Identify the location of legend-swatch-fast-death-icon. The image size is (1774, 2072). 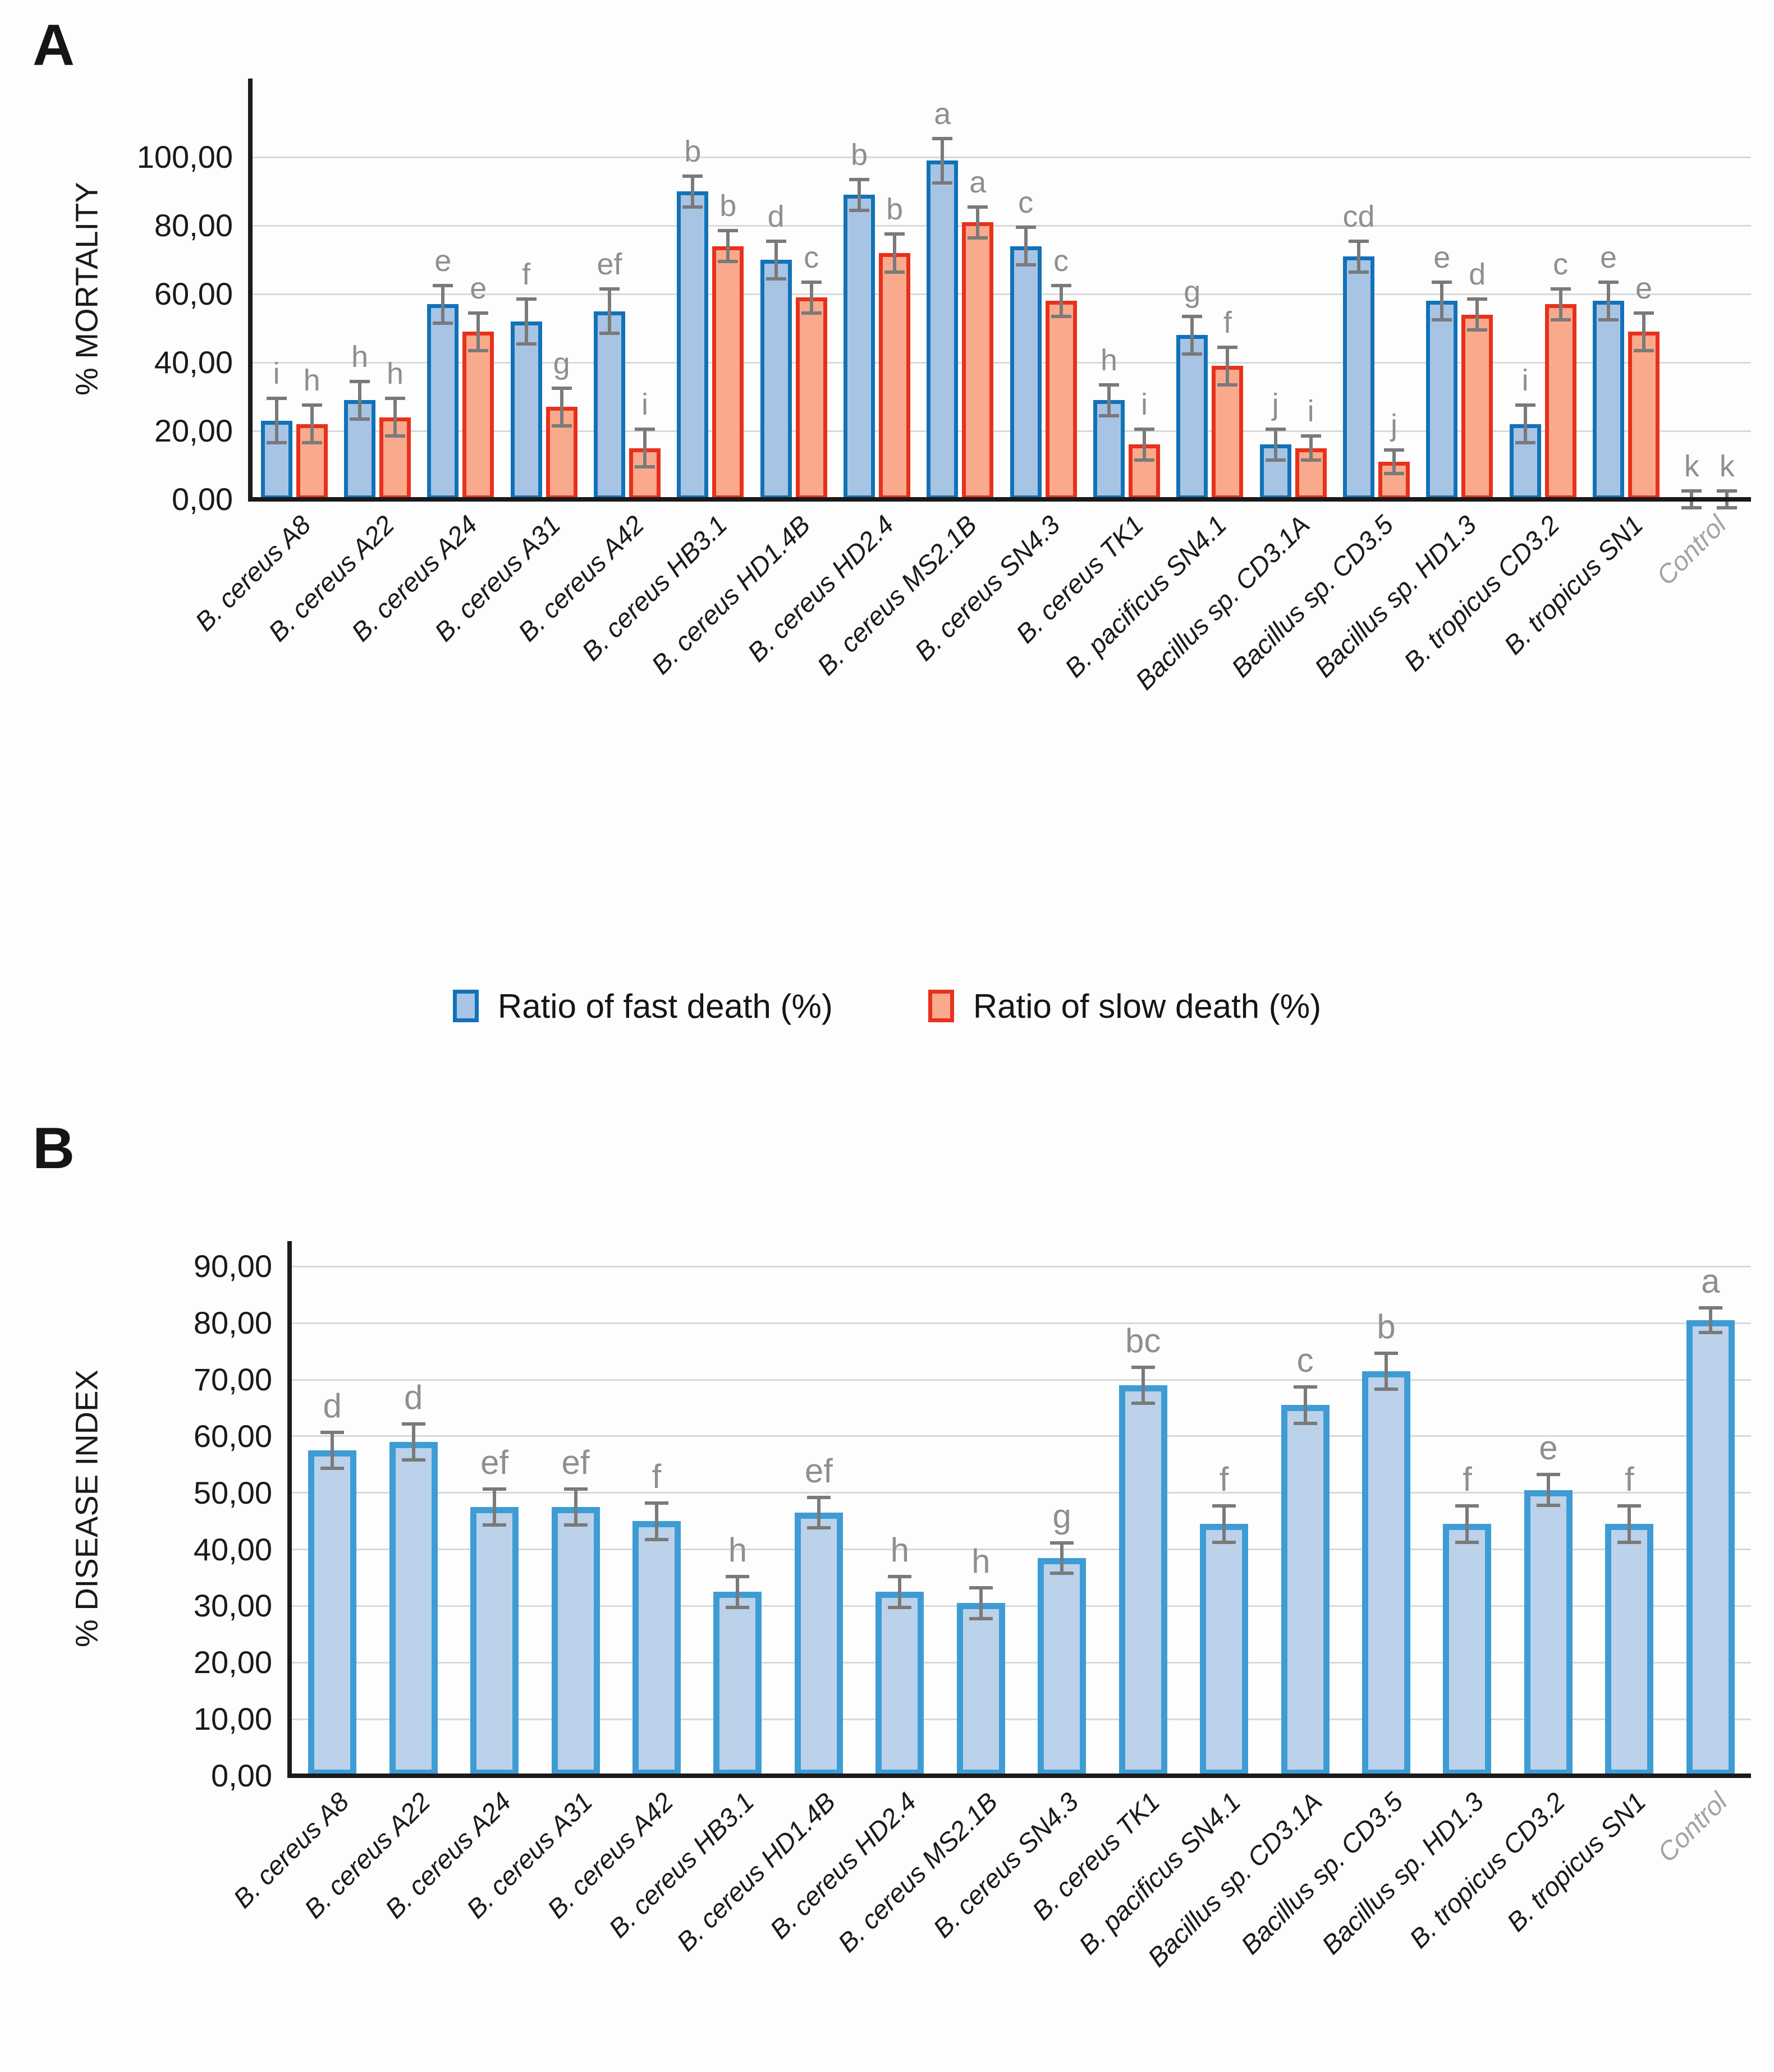
(466, 1006).